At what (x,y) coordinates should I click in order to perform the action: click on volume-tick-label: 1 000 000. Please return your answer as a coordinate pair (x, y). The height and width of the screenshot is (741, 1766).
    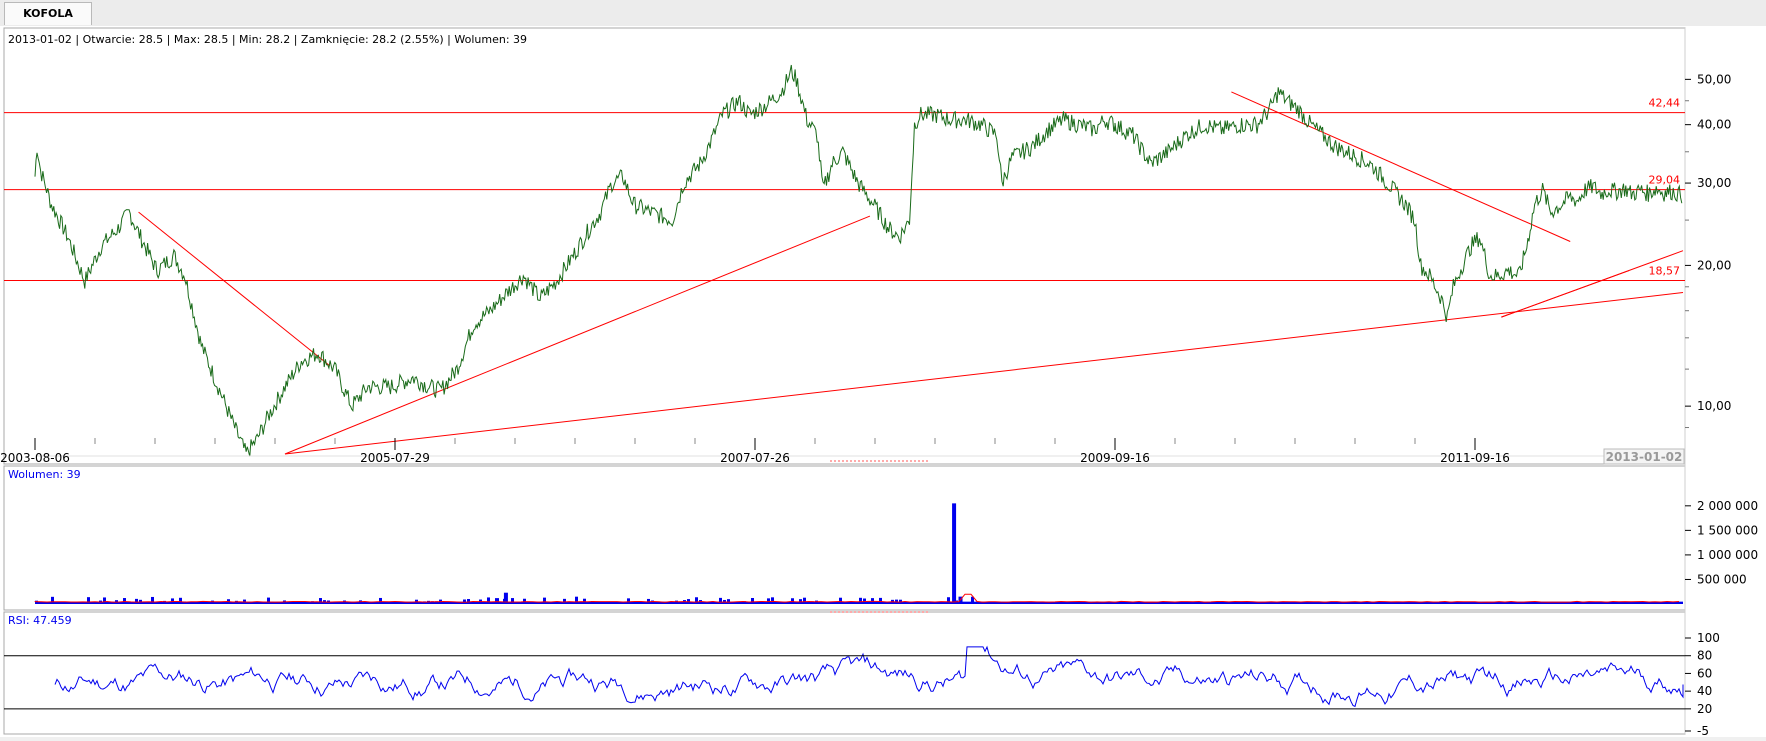
    Looking at the image, I should click on (1727, 555).